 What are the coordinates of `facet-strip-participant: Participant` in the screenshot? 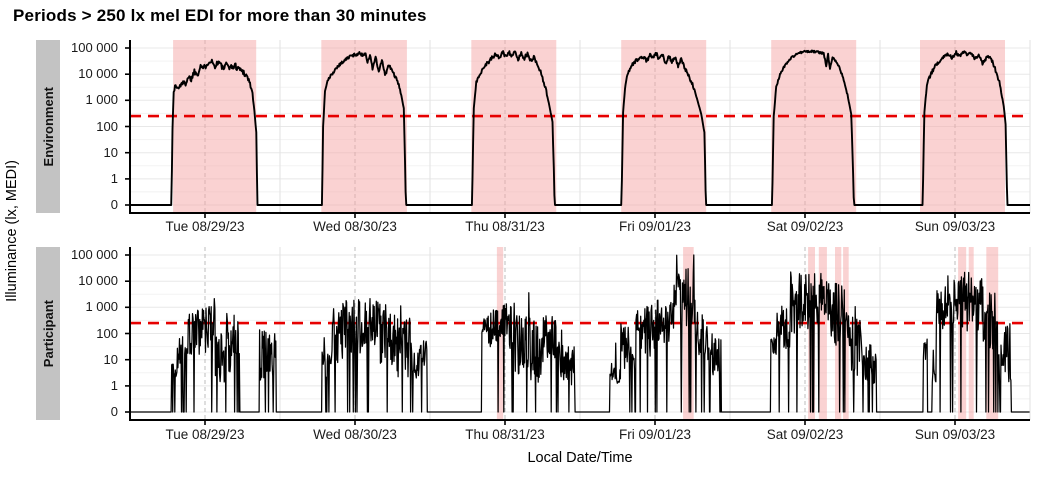 It's located at (48, 333).